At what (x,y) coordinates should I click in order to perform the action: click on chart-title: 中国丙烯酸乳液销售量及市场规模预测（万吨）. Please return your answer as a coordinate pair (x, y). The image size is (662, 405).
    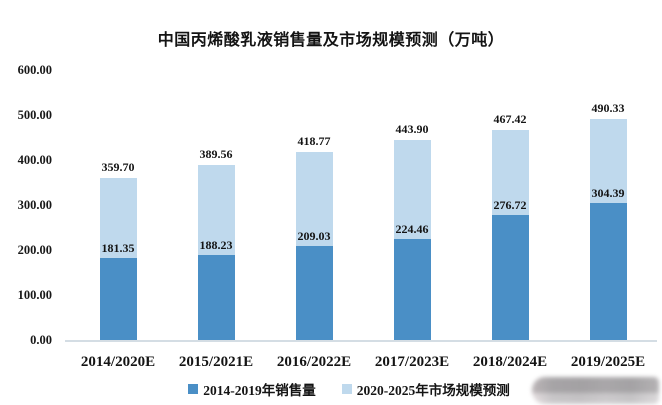
    Looking at the image, I should click on (331, 40).